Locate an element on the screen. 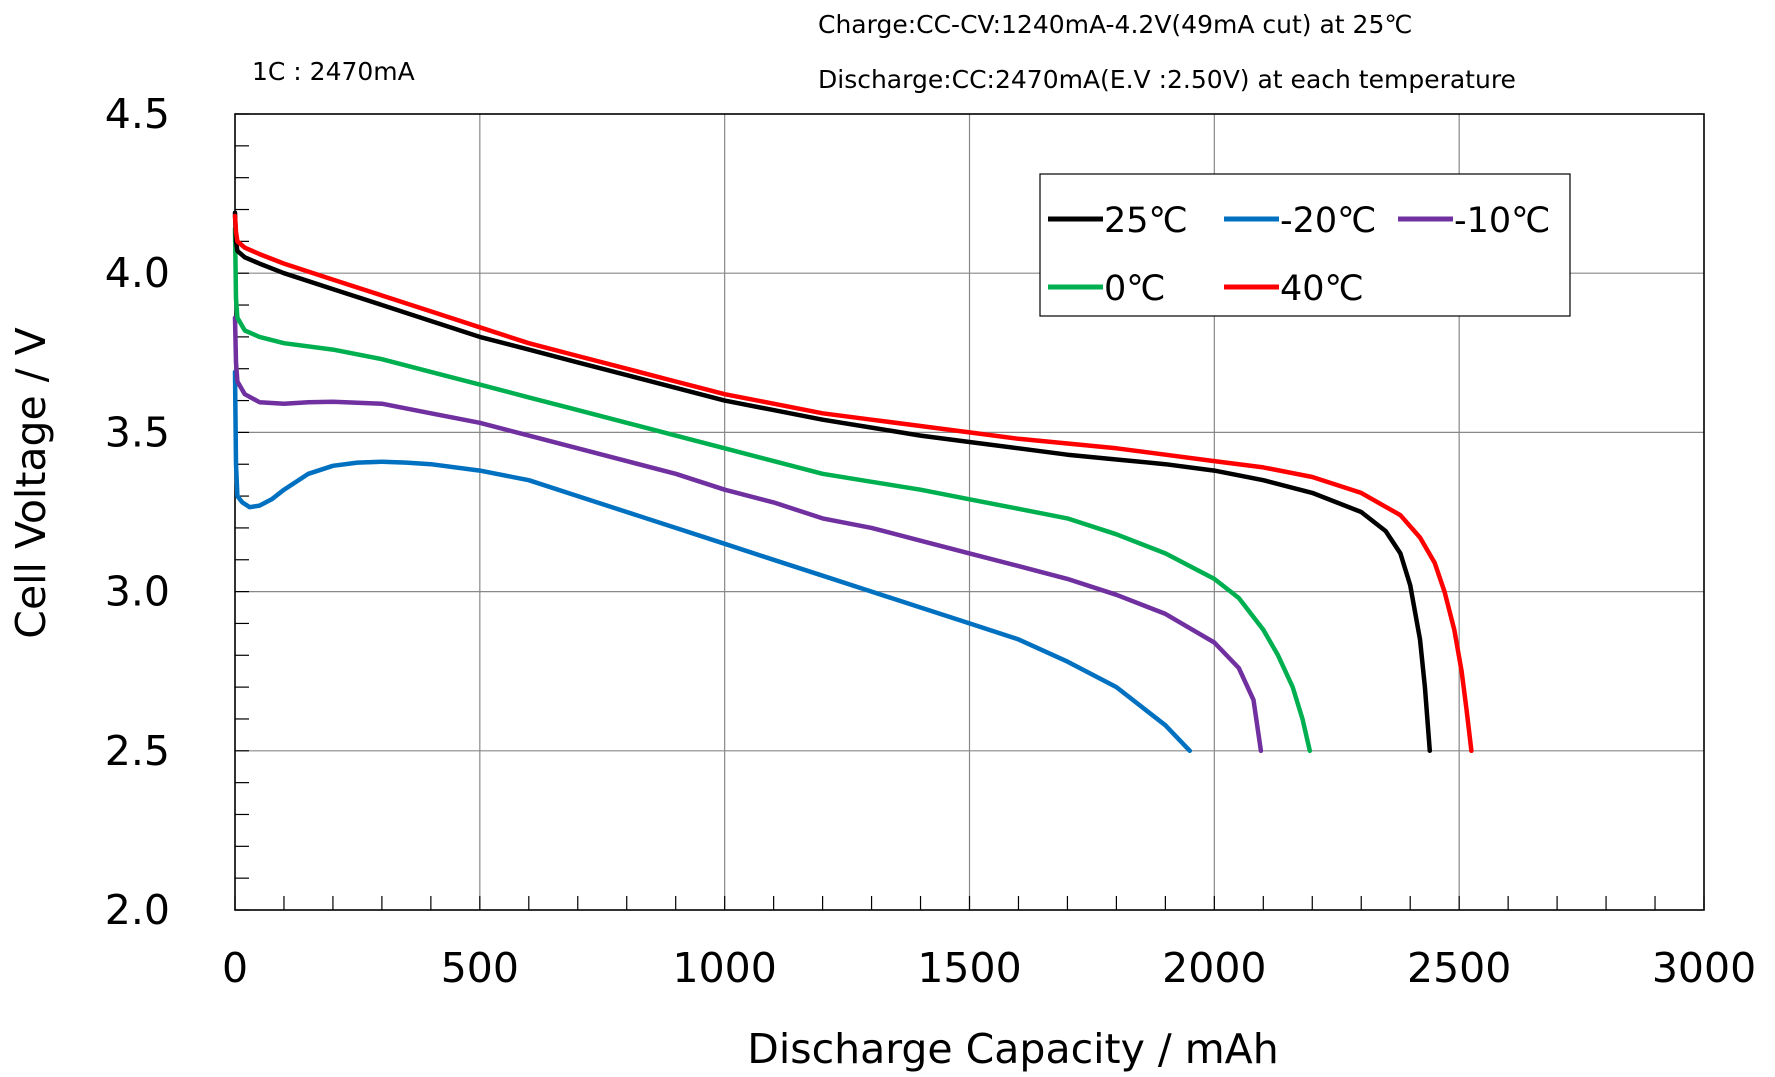 This screenshot has width=1775, height=1077. y-tick-label: 3.0 is located at coordinates (137, 592).